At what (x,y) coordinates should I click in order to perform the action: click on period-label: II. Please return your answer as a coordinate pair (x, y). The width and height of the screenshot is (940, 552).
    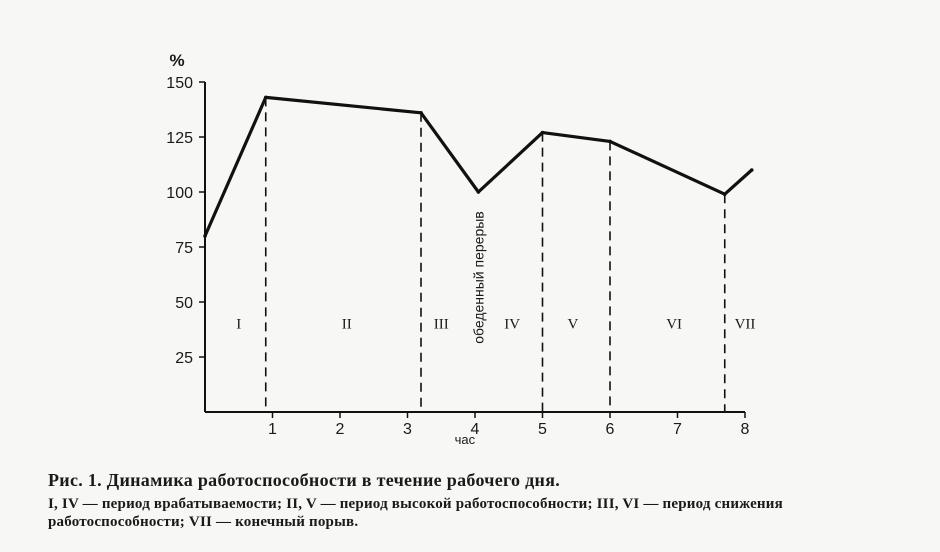
    Looking at the image, I should click on (347, 324).